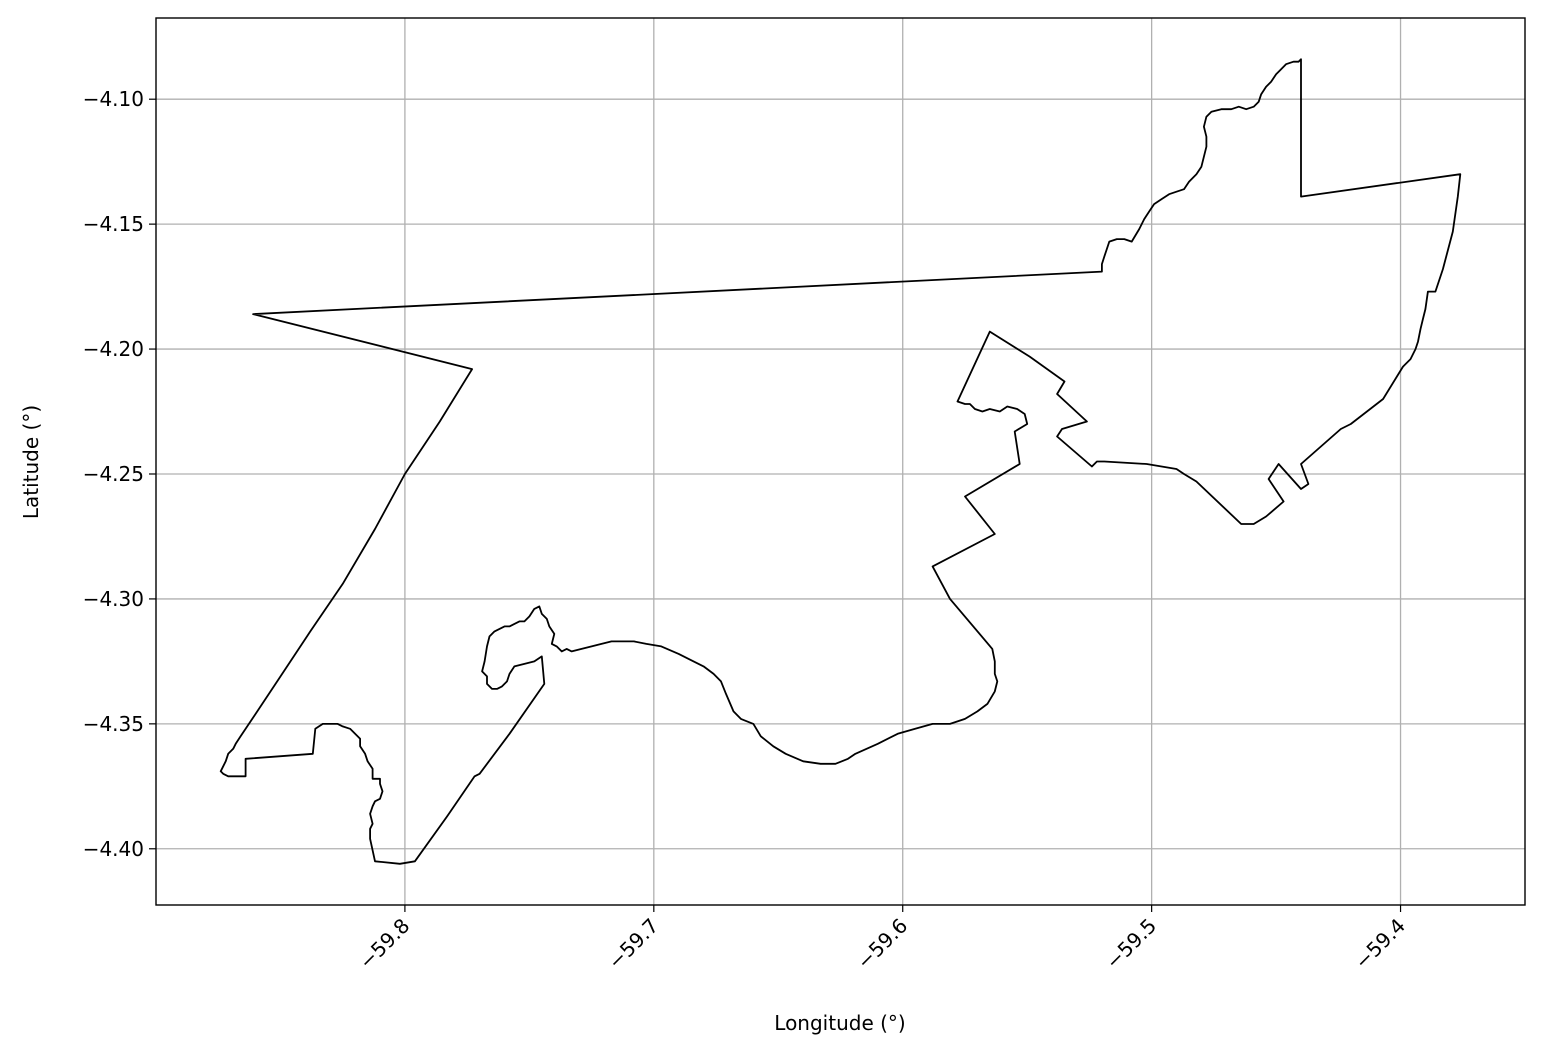  I want to click on y-axis-label: Latitude (°), so click(31, 462).